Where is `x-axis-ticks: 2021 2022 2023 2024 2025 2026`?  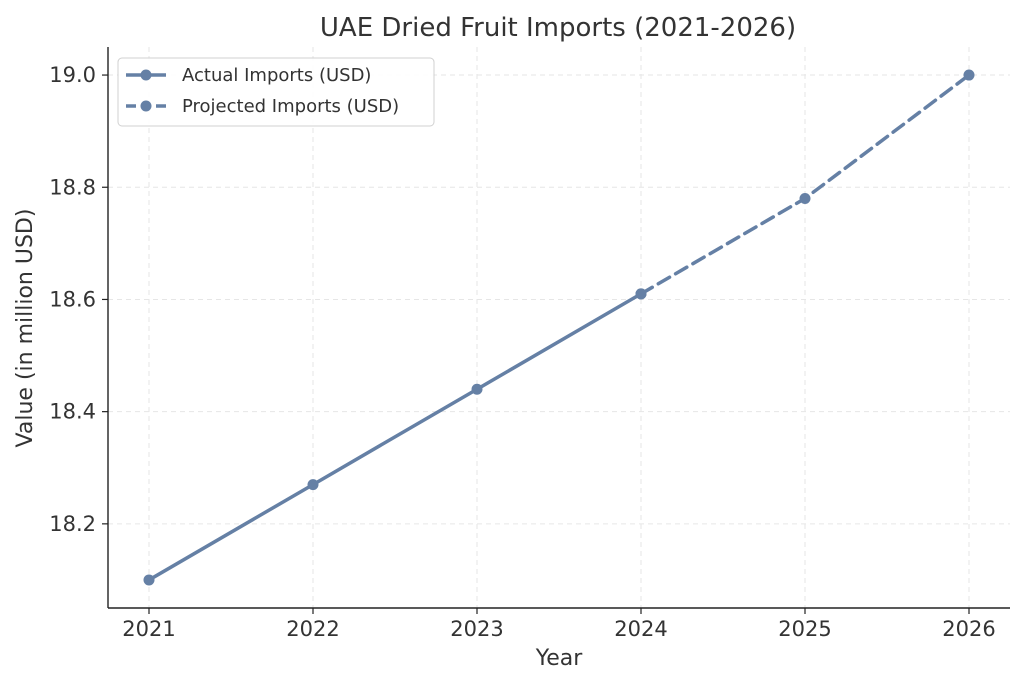 x-axis-ticks: 2021 2022 2023 2024 2025 2026 is located at coordinates (559, 624).